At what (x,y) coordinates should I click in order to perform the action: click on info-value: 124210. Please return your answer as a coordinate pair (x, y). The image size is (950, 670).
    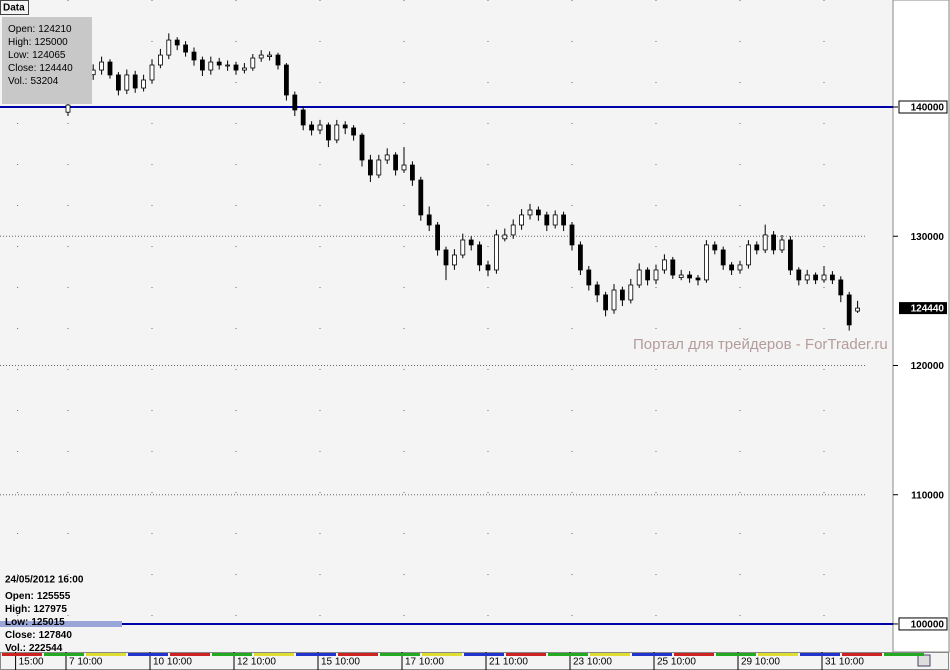
    Looking at the image, I should click on (55, 29).